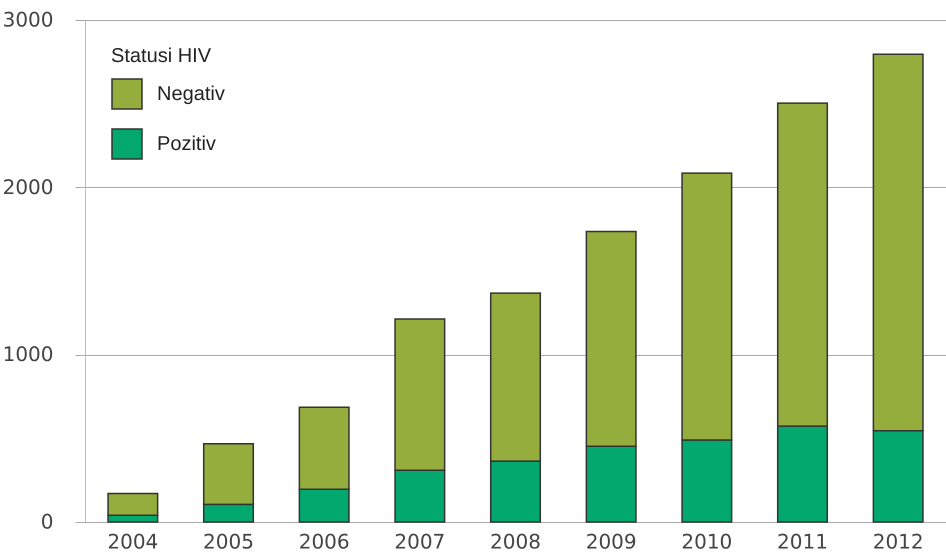 The width and height of the screenshot is (946, 556). What do you see at coordinates (420, 542) in the screenshot?
I see `x-tick-label: 2007` at bounding box center [420, 542].